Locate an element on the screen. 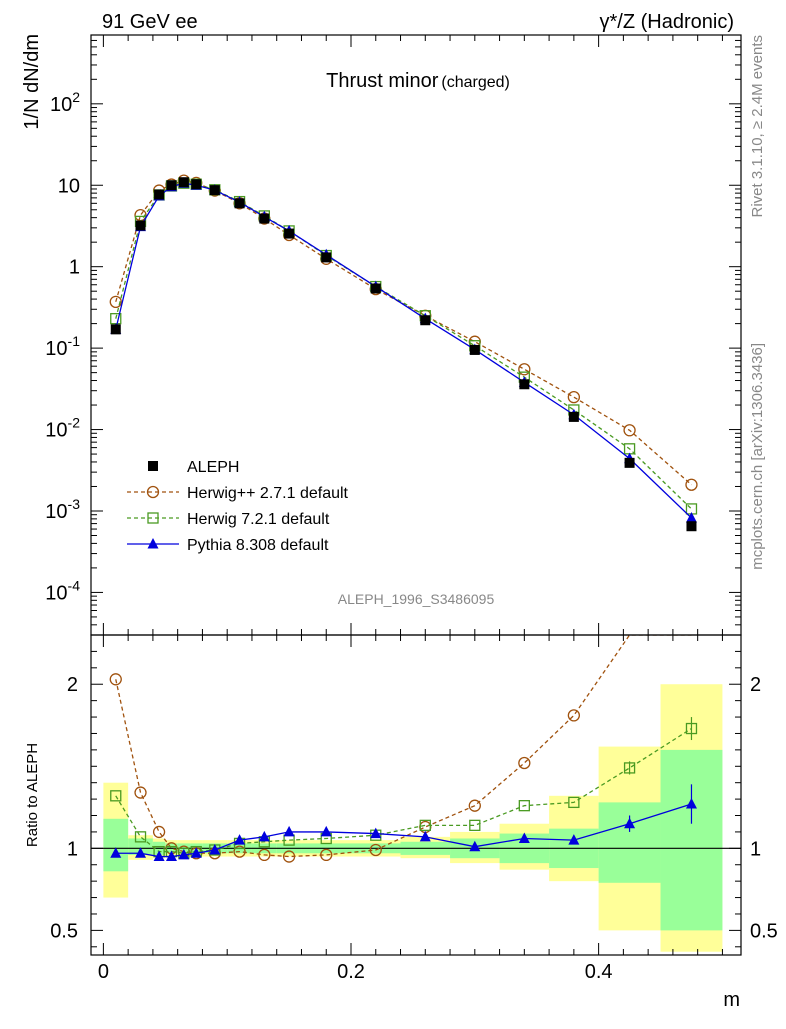 The image size is (786, 1029). legend-entry-pythia-8-308-default: Pythia 8.308 default is located at coordinates (228, 545).